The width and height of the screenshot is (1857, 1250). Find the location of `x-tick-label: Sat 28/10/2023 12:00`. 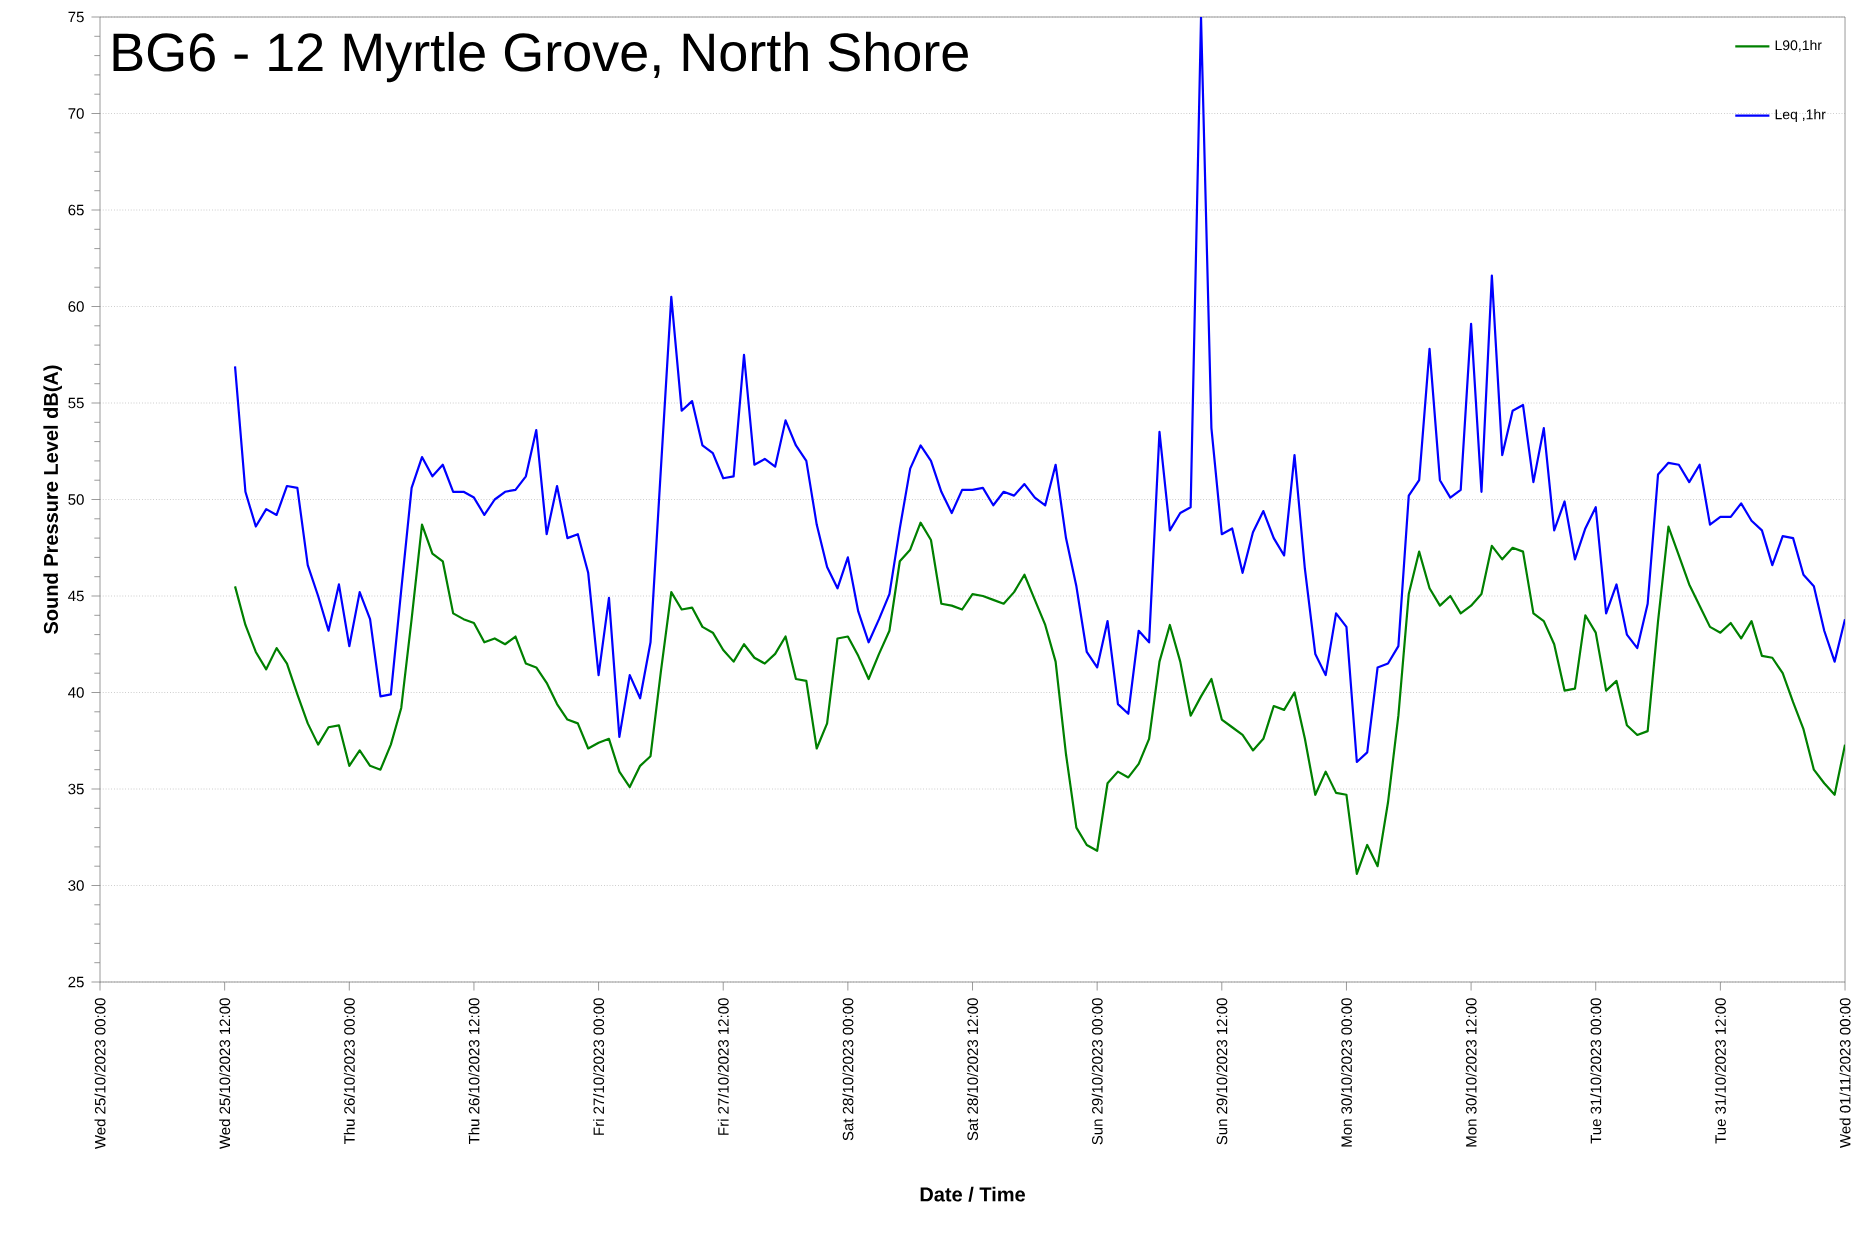

x-tick-label: Sat 28/10/2023 12:00 is located at coordinates (973, 1069).